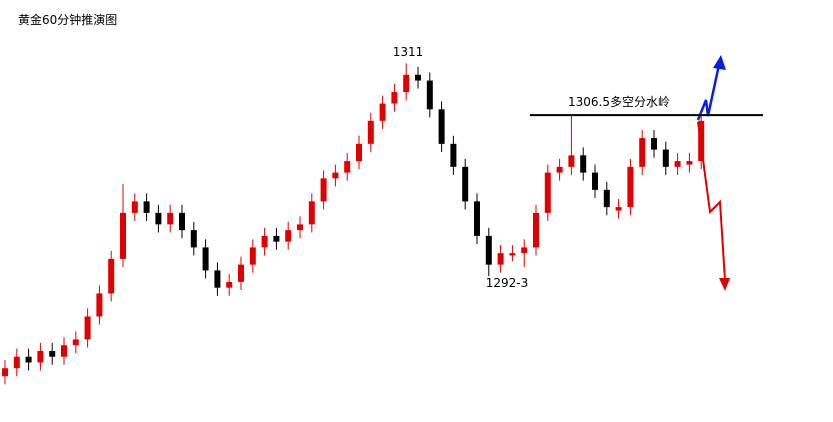  What do you see at coordinates (67, 19) in the screenshot?
I see `chart-title: 黄金60分钟推演图` at bounding box center [67, 19].